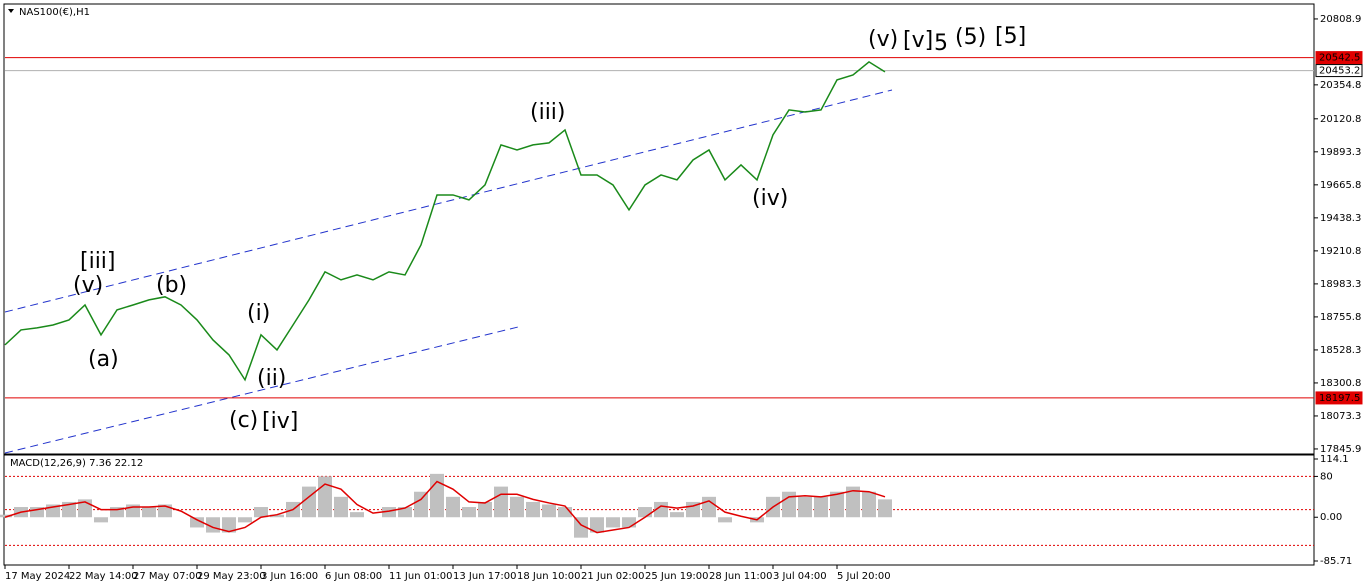 The width and height of the screenshot is (1366, 588). I want to click on menu-arrow, so click(11, 11).